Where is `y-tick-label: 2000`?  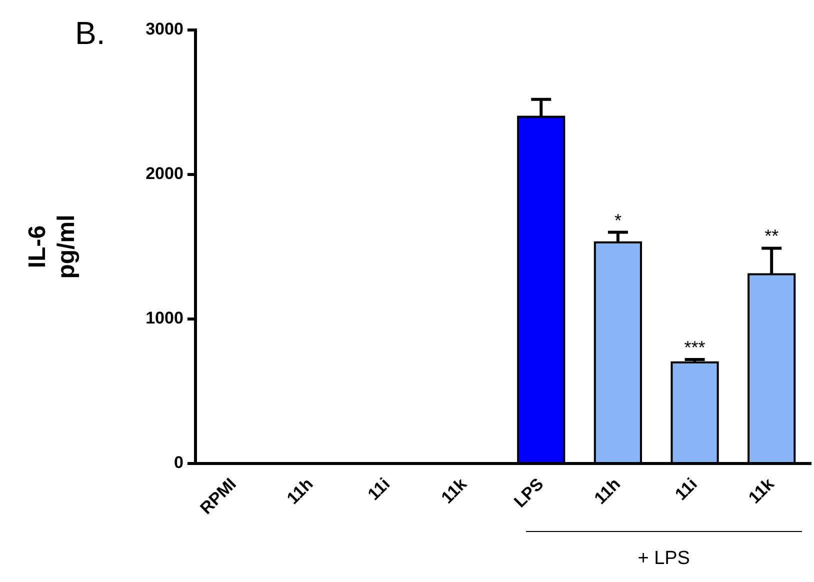
y-tick-label: 2000 is located at coordinates (165, 174).